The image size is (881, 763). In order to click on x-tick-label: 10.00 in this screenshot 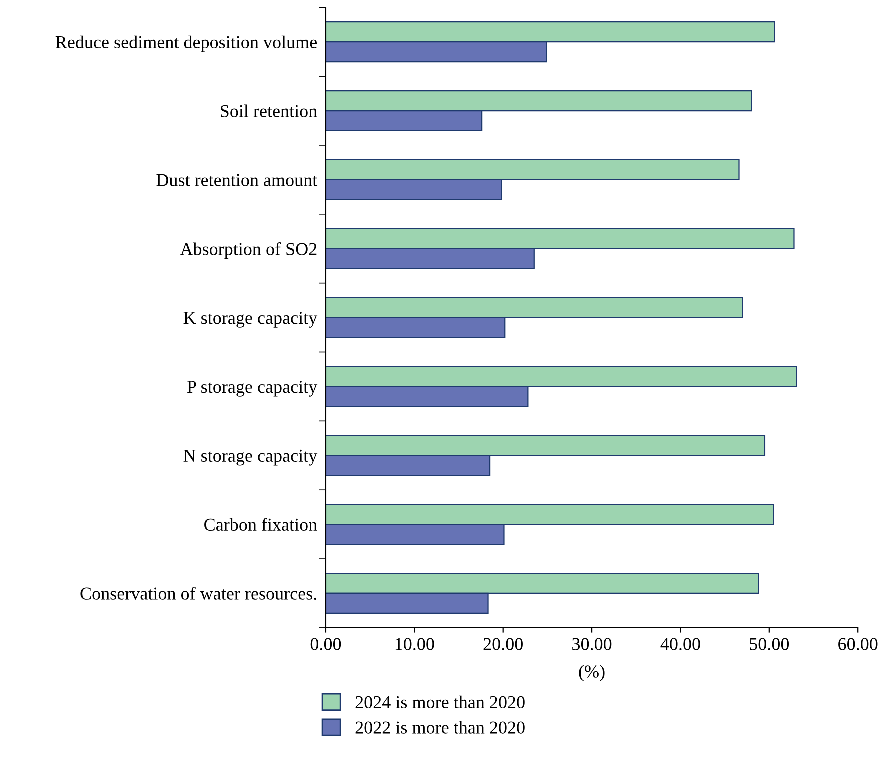, I will do `click(415, 644)`.